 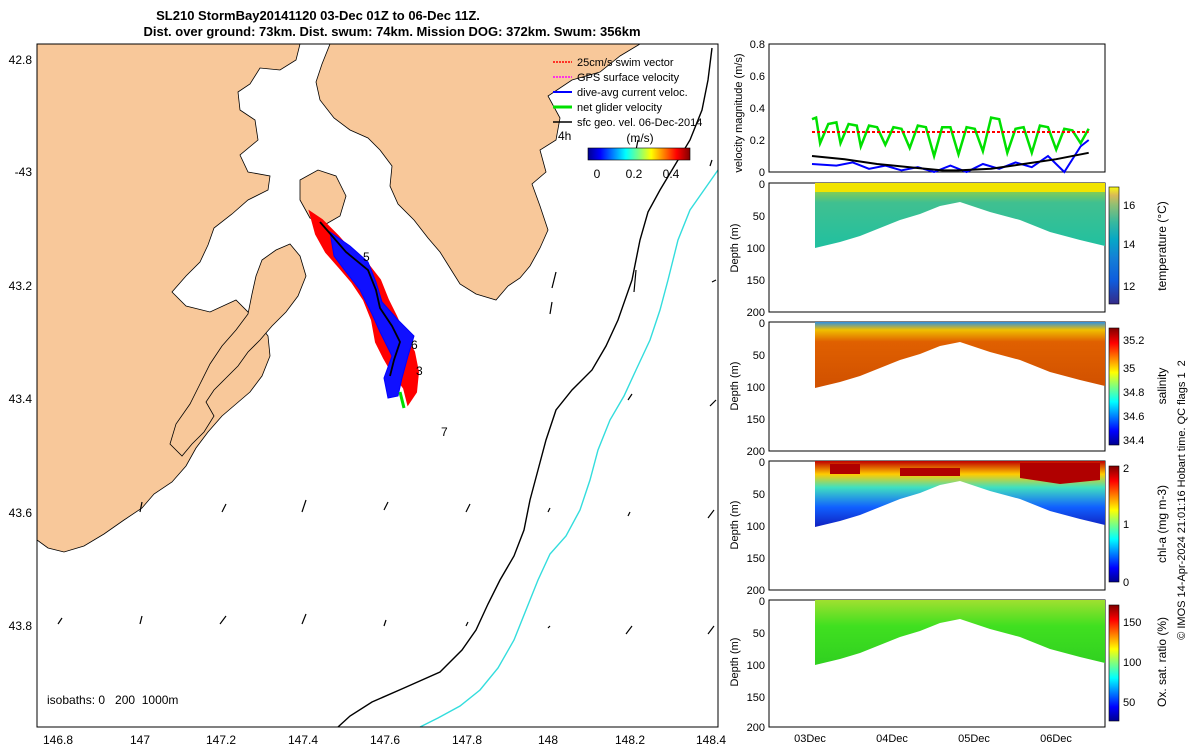 I want to click on depth-label-chla: Depth (m), so click(x=735, y=525).